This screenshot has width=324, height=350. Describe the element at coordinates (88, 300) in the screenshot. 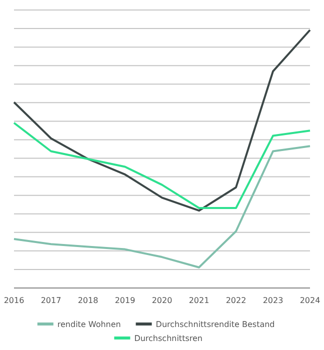

I see `x-tick-label: 2018` at that location.